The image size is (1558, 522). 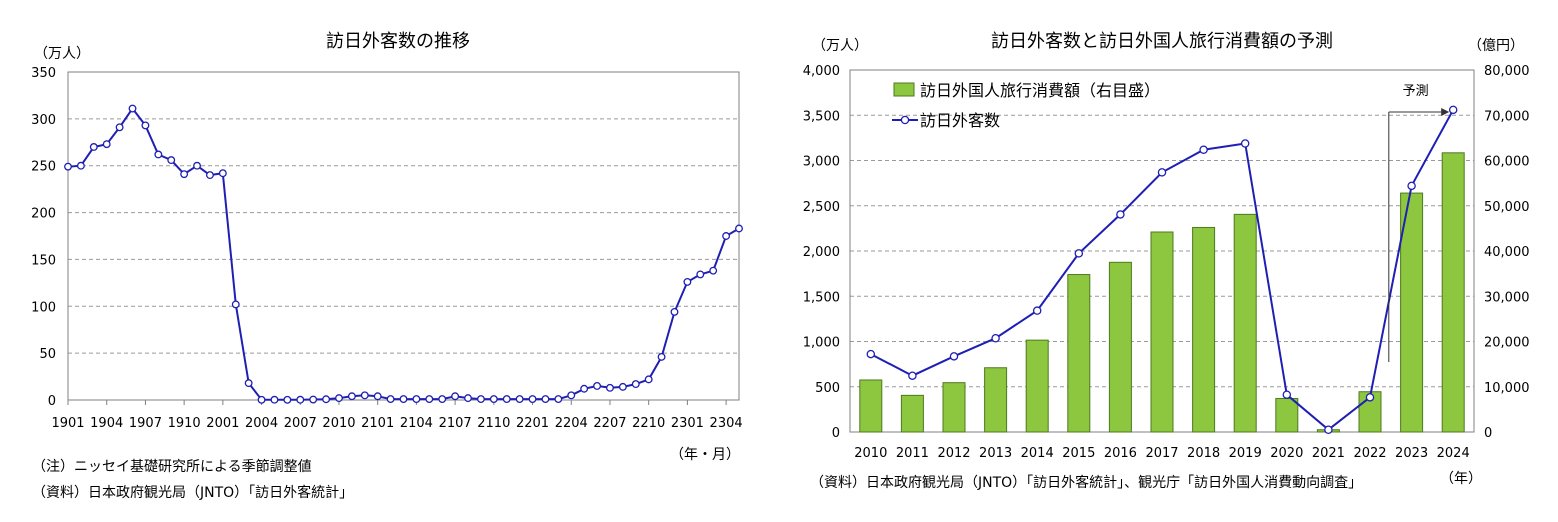 I want to click on x-tick-label: 2014, so click(x=1037, y=453).